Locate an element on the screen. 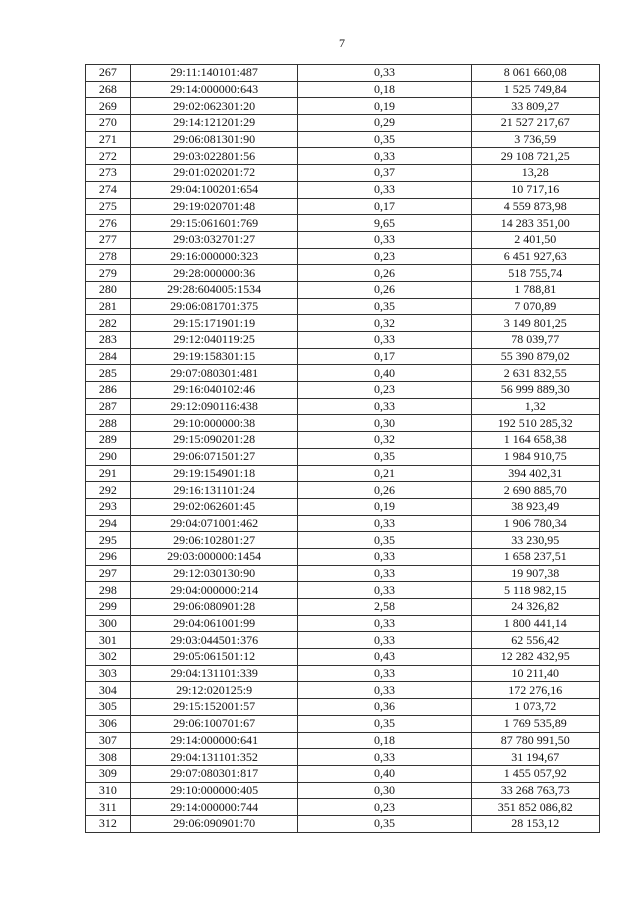 The image size is (640, 905). table-row: 271 29:06:081301:90 0,35 3 736,59 is located at coordinates (343, 139).